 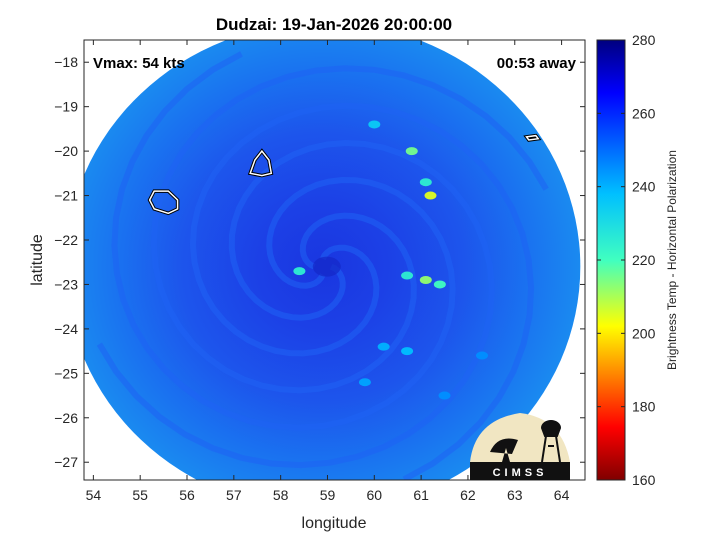 What do you see at coordinates (644, 480) in the screenshot?
I see `colorbar-tick-label: 160` at bounding box center [644, 480].